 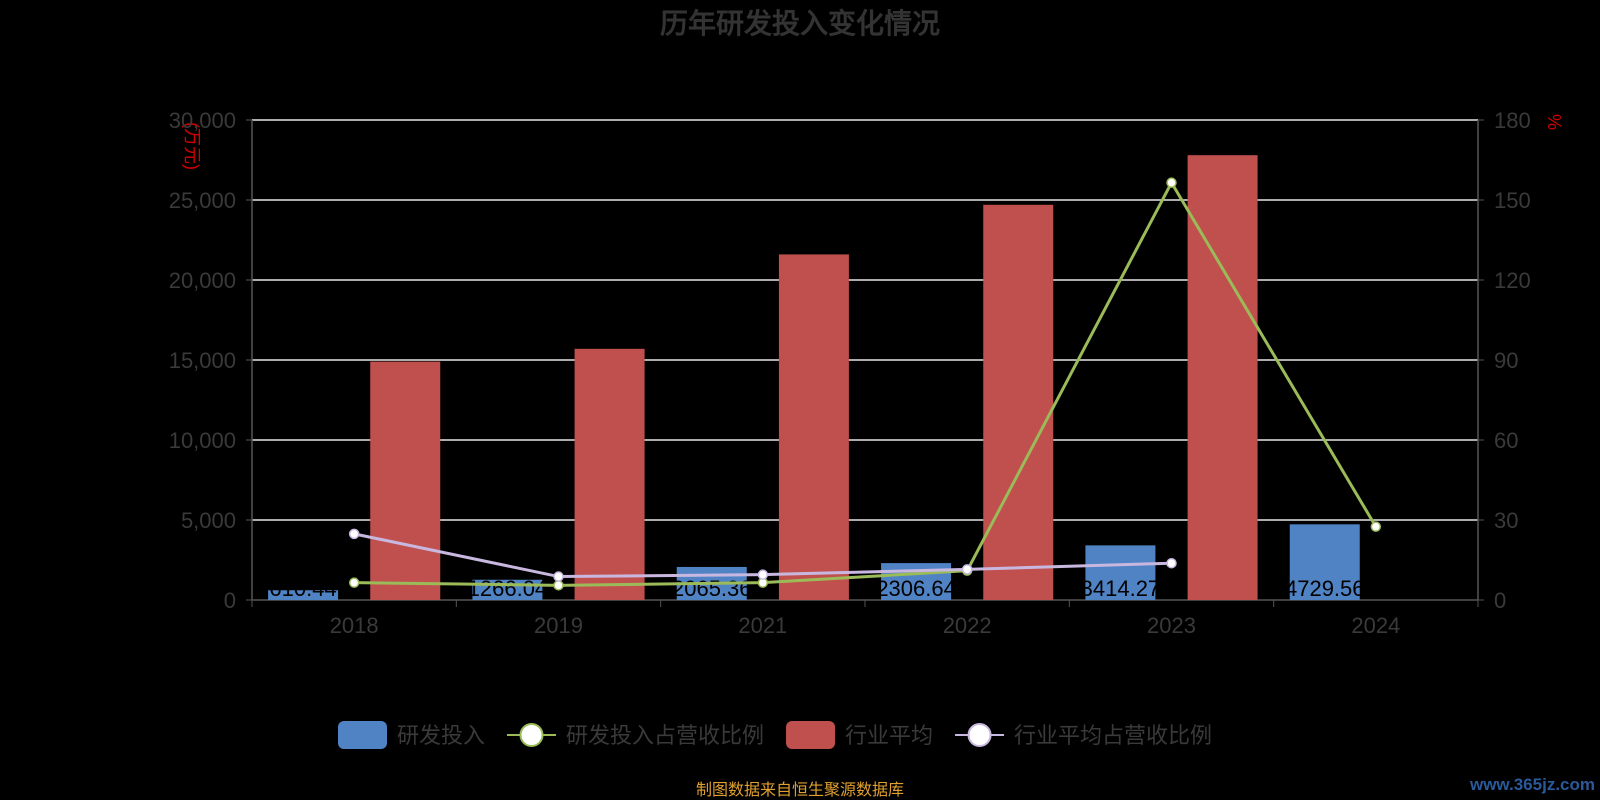 I want to click on y-right-tick-label: 60, so click(x=1506, y=440).